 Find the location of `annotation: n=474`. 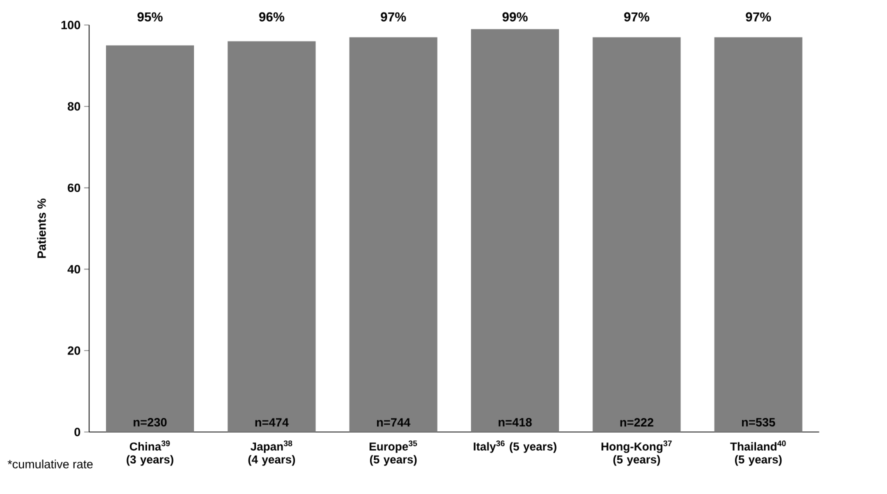

annotation: n=474 is located at coordinates (272, 422).